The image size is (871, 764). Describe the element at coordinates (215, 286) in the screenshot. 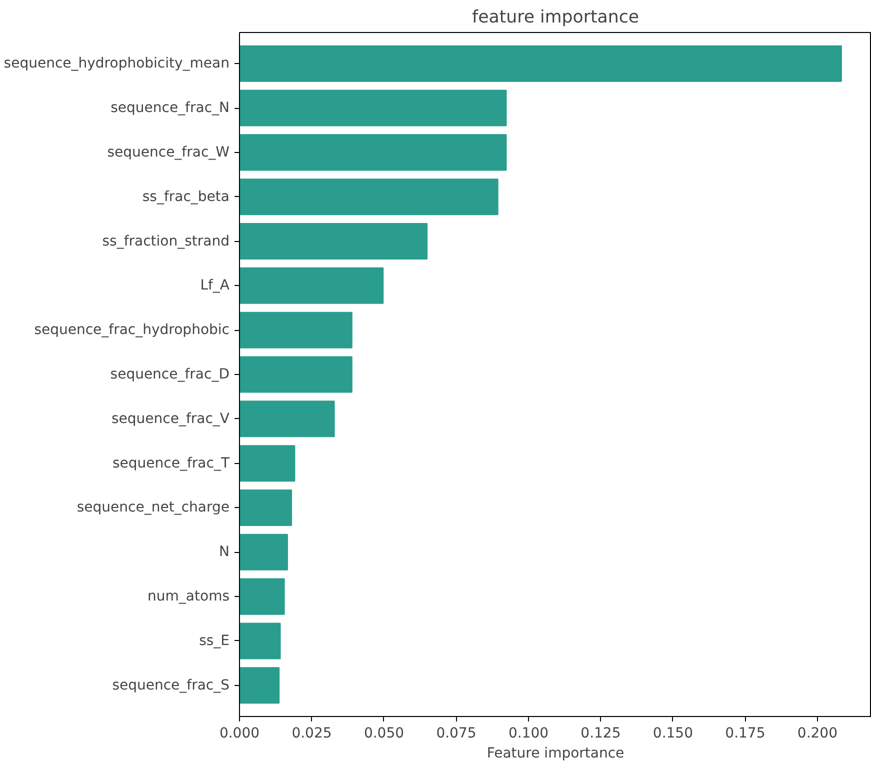

I see `y-tick-label: Lf_A` at that location.